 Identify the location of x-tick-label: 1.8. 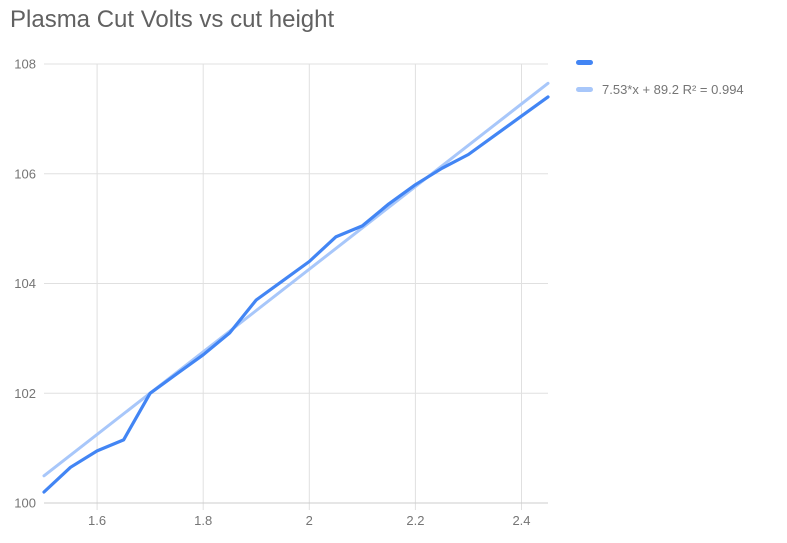
(203, 520).